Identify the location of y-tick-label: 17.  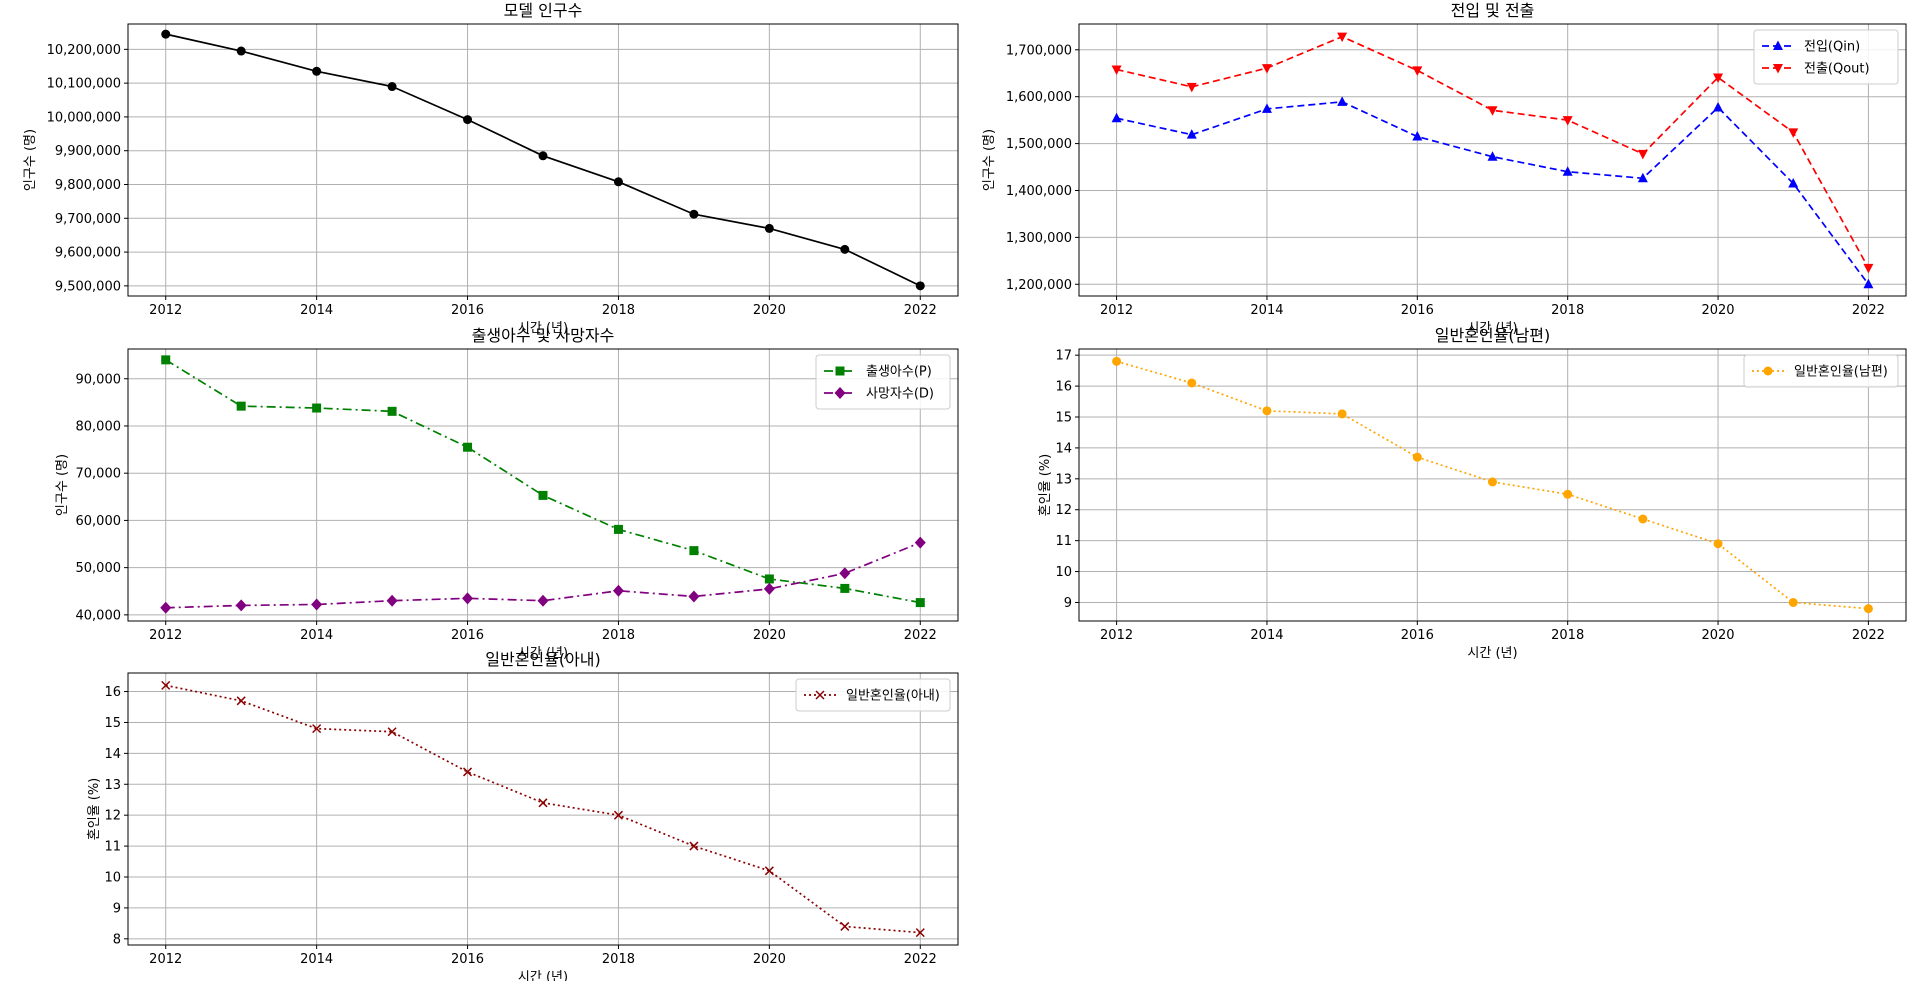
(1063, 356).